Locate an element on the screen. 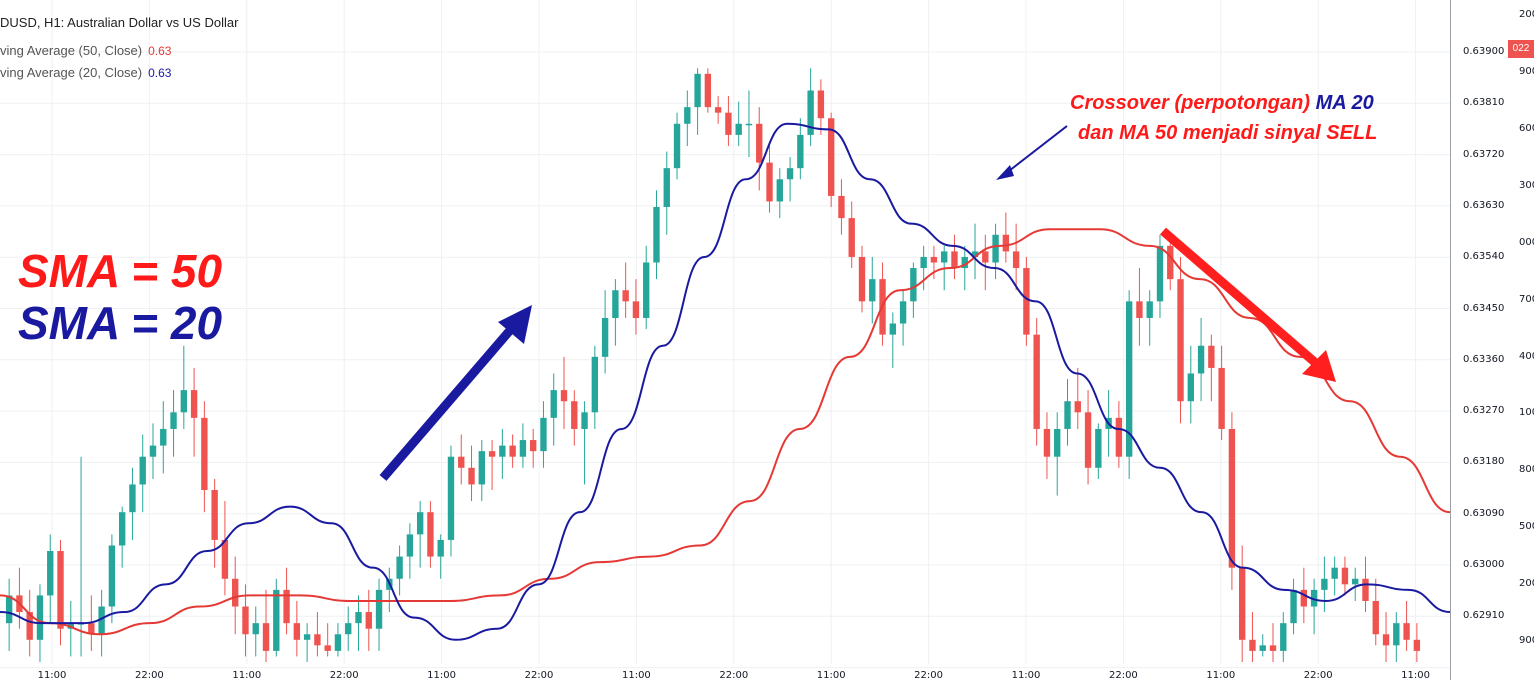 Image resolution: width=1534 pixels, height=681 pixels. price-axis is located at coordinates (1492, 340).